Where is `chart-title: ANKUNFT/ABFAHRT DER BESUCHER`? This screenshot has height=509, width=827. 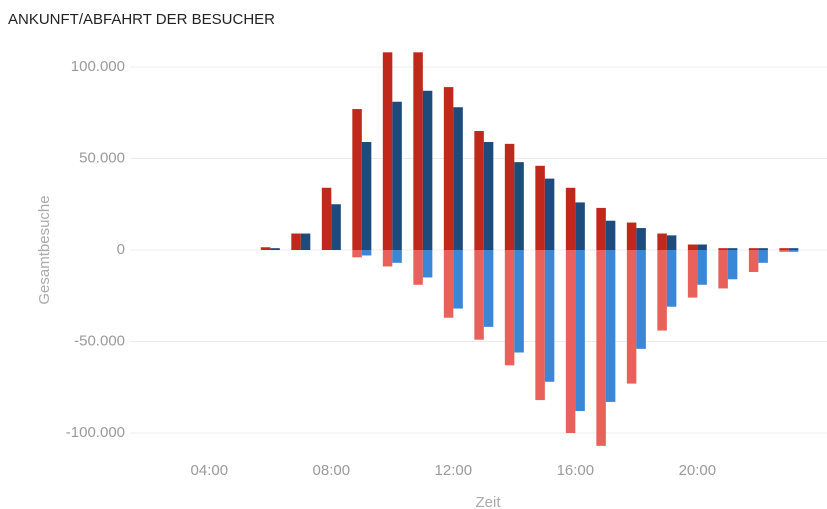 chart-title: ANKUNFT/ABFAHRT DER BESUCHER is located at coordinates (141, 19).